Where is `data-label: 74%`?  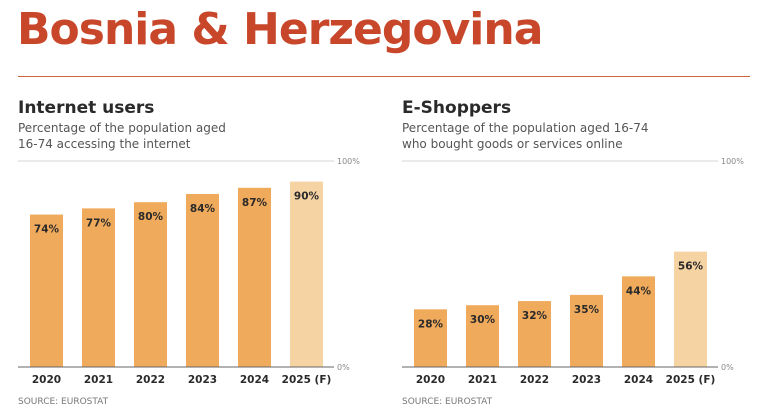
data-label: 74% is located at coordinates (47, 230).